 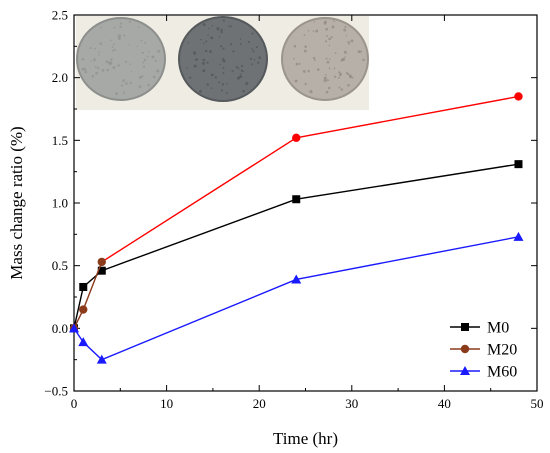 I want to click on y-tick-label: 1.5, so click(x=60, y=140).